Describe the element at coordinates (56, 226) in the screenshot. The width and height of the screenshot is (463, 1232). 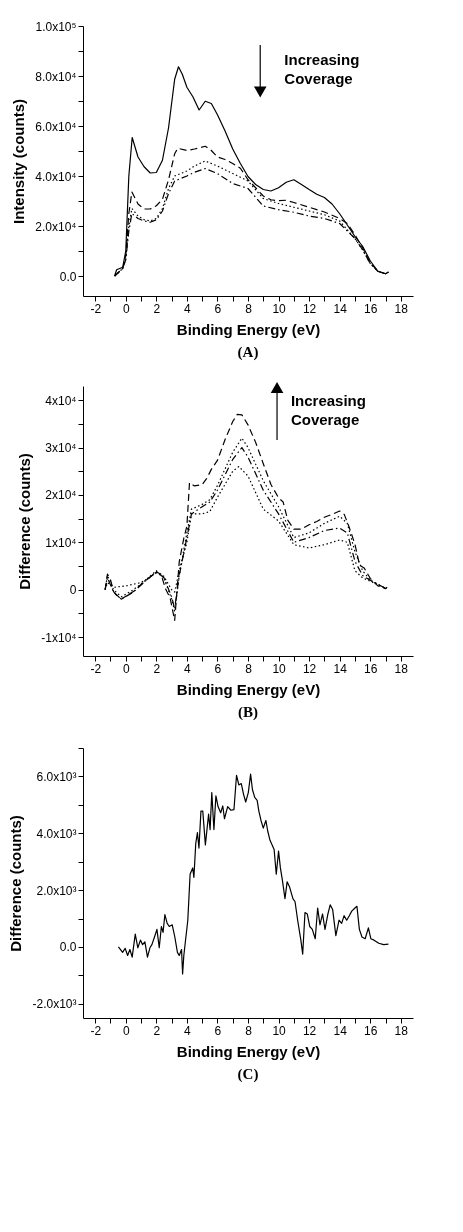
I see `y-tick-label: 2.0x10⁴` at that location.